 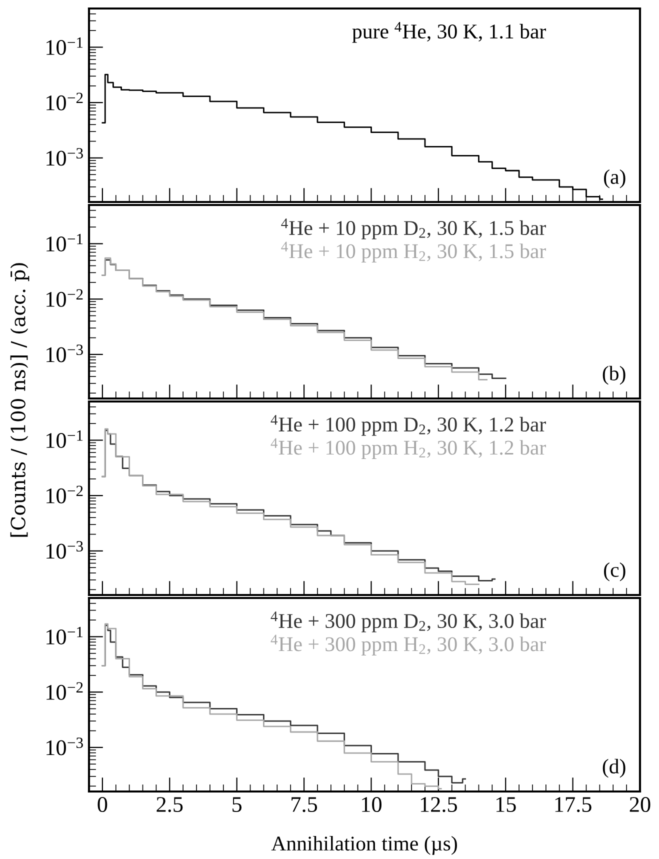 What do you see at coordinates (305, 804) in the screenshot?
I see `x-tick-label: 7.5` at bounding box center [305, 804].